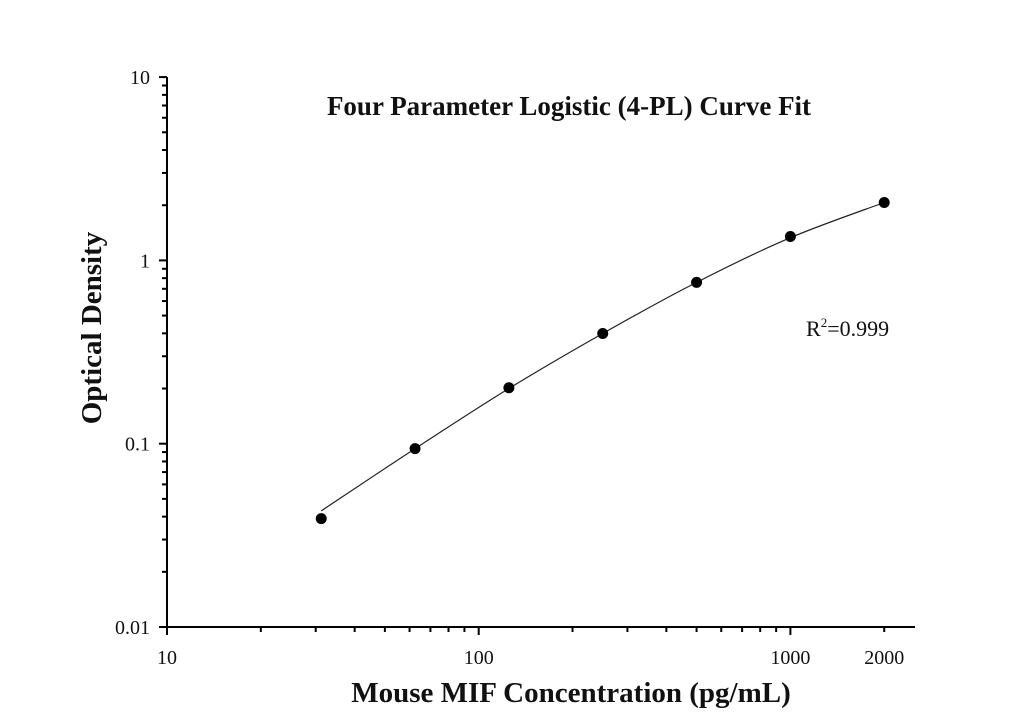  What do you see at coordinates (132, 628) in the screenshot?
I see `y-tick-label: 0.01` at bounding box center [132, 628].